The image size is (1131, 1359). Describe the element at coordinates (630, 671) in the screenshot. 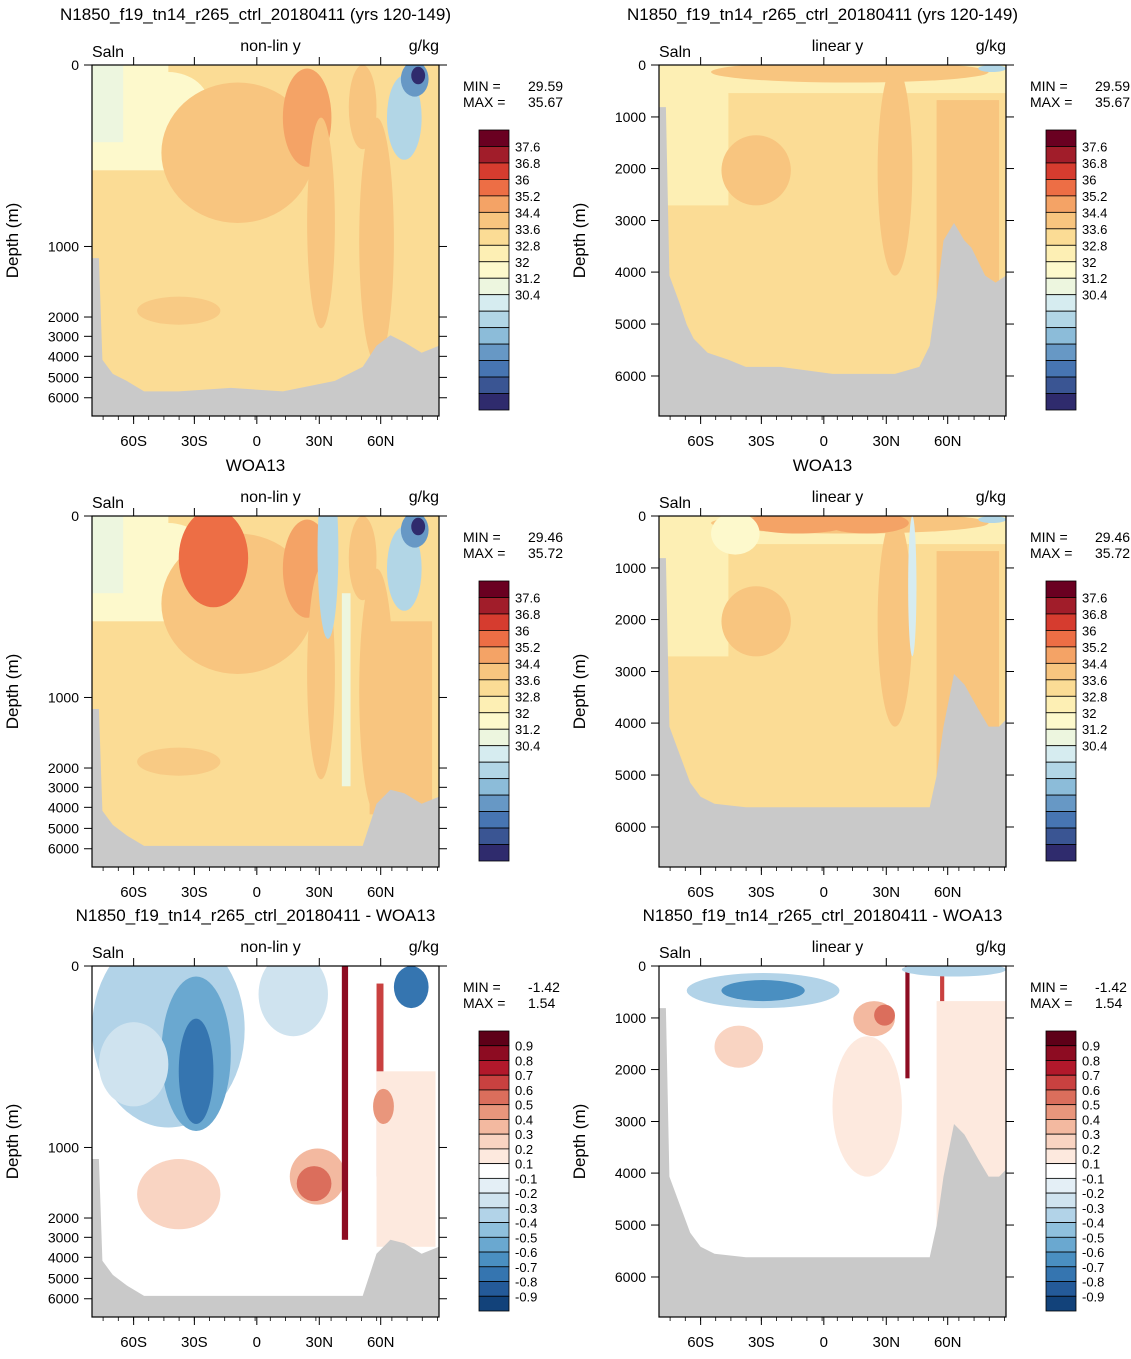

I see `y-tick-label: 3000` at that location.